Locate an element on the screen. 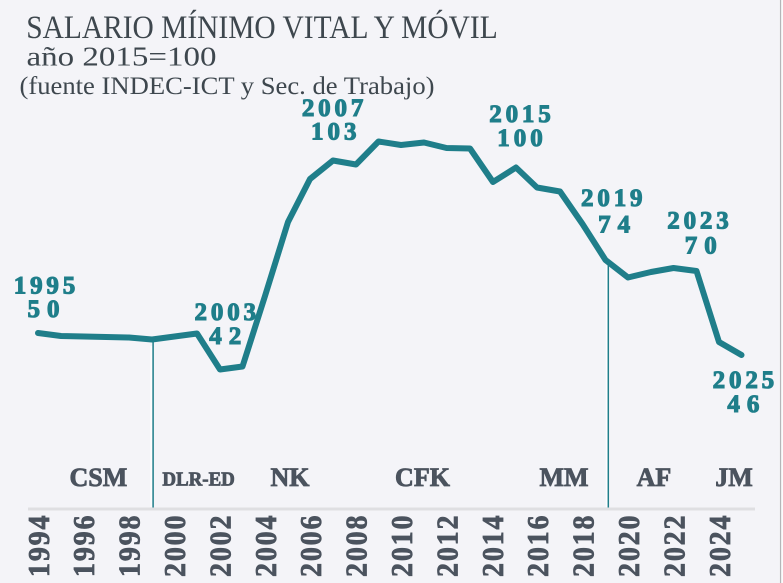 The height and width of the screenshot is (583, 783). svg-text: 2010 is located at coordinates (402, 547).